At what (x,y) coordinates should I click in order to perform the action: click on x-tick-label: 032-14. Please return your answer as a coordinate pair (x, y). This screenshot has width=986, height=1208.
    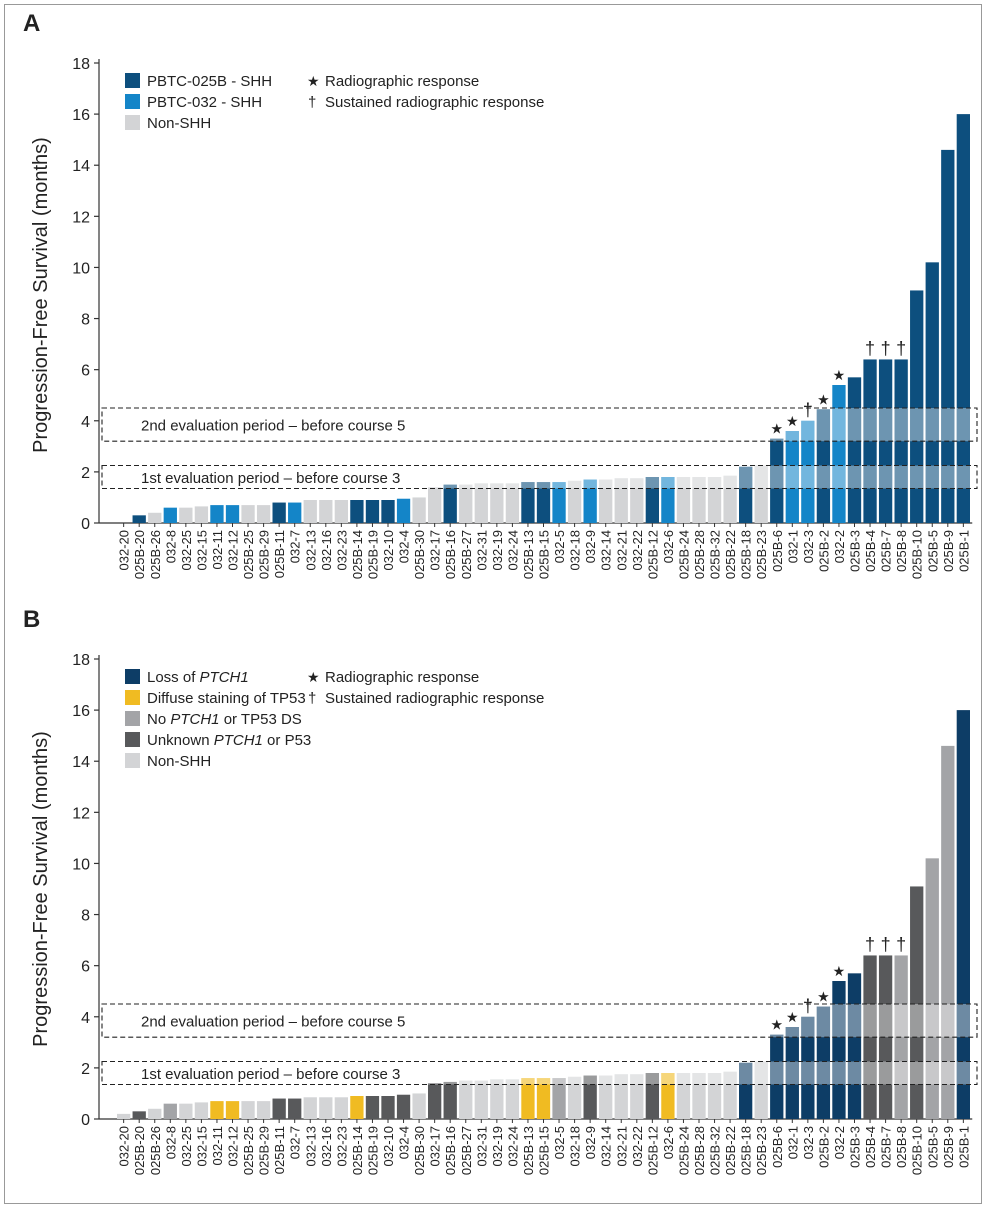
    Looking at the image, I should click on (606, 550).